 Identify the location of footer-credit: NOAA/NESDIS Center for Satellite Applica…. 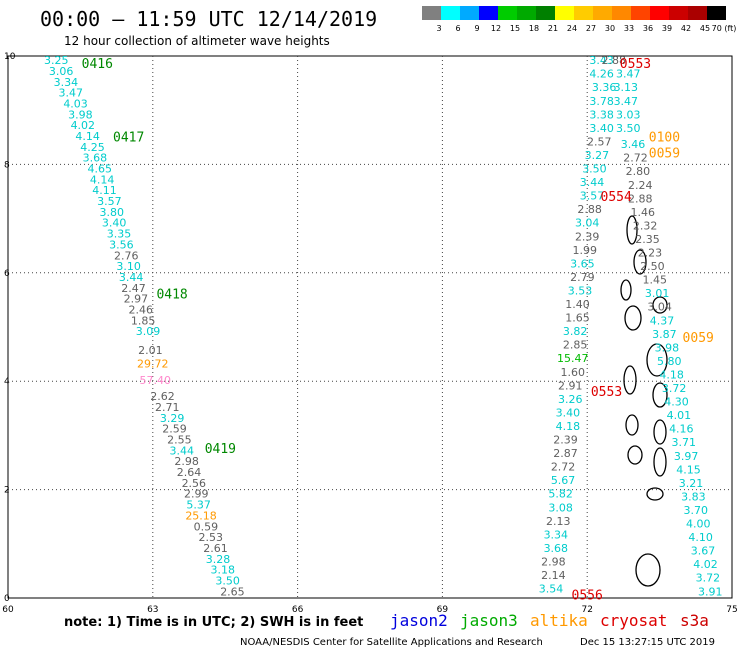
(391, 642).